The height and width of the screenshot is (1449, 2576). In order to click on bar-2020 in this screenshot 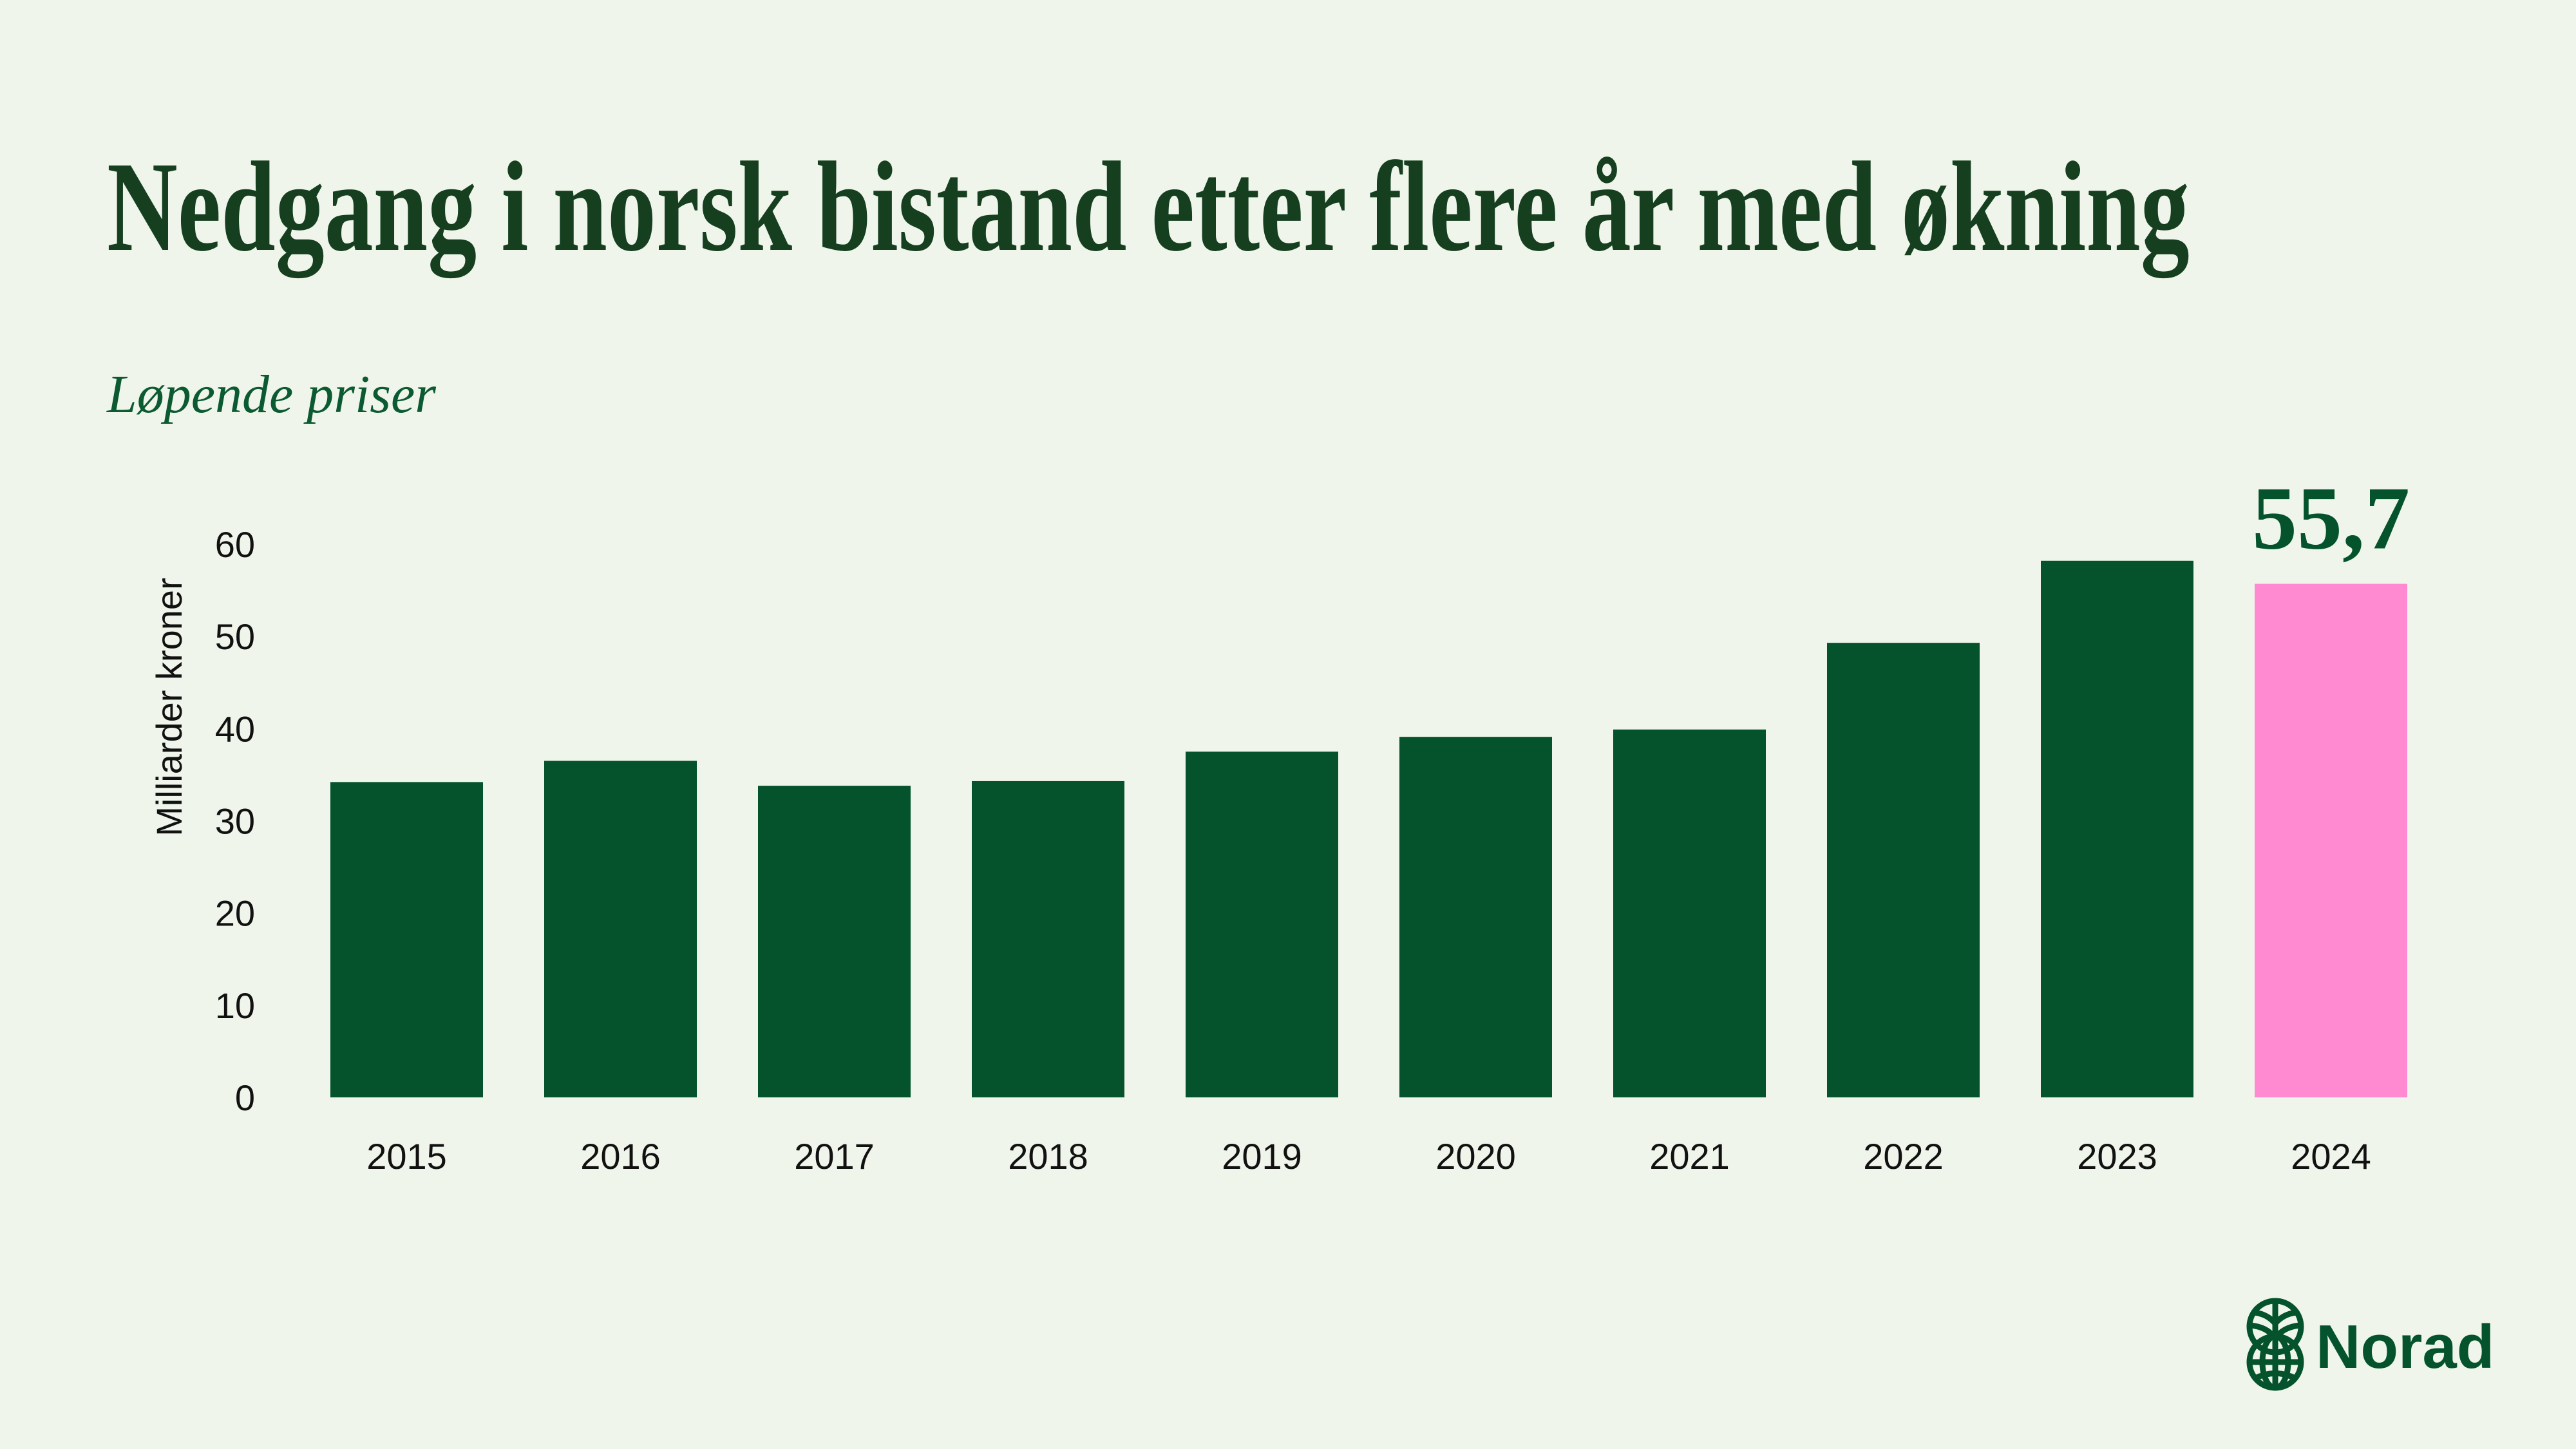, I will do `click(1475, 917)`.